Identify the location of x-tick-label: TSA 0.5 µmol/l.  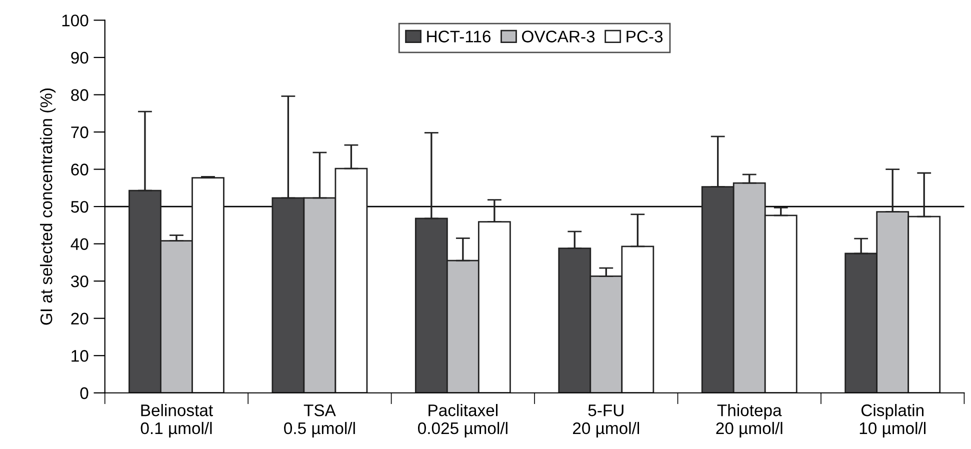
(319, 421).